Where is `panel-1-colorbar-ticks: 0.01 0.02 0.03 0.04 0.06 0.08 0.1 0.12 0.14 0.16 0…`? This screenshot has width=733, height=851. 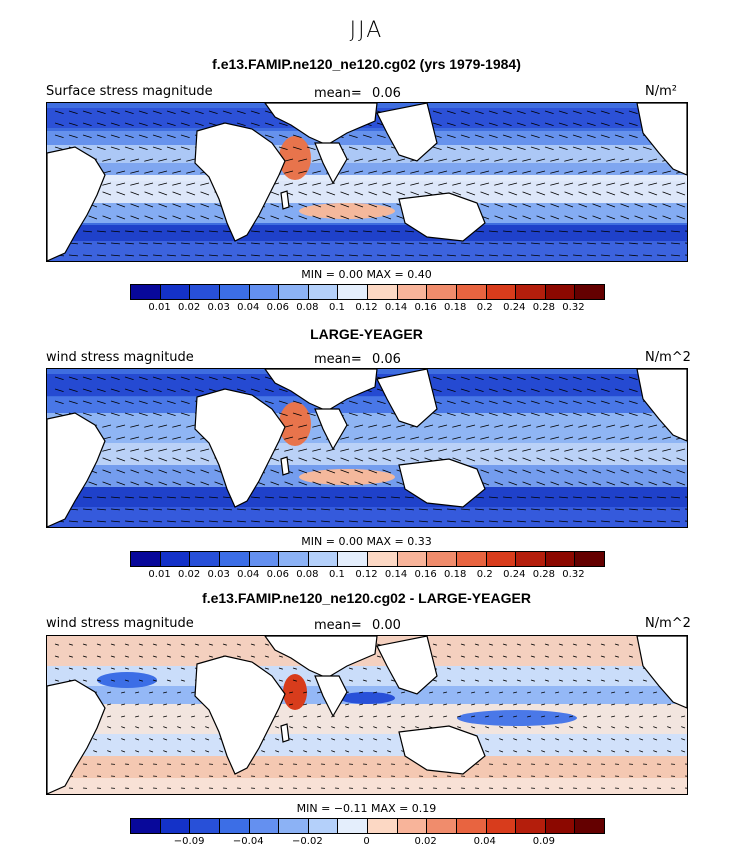 panel-1-colorbar-ticks: 0.01 0.02 0.03 0.04 0.06 0.08 0.1 0.12 0.14 0.16 0… is located at coordinates (366, 308).